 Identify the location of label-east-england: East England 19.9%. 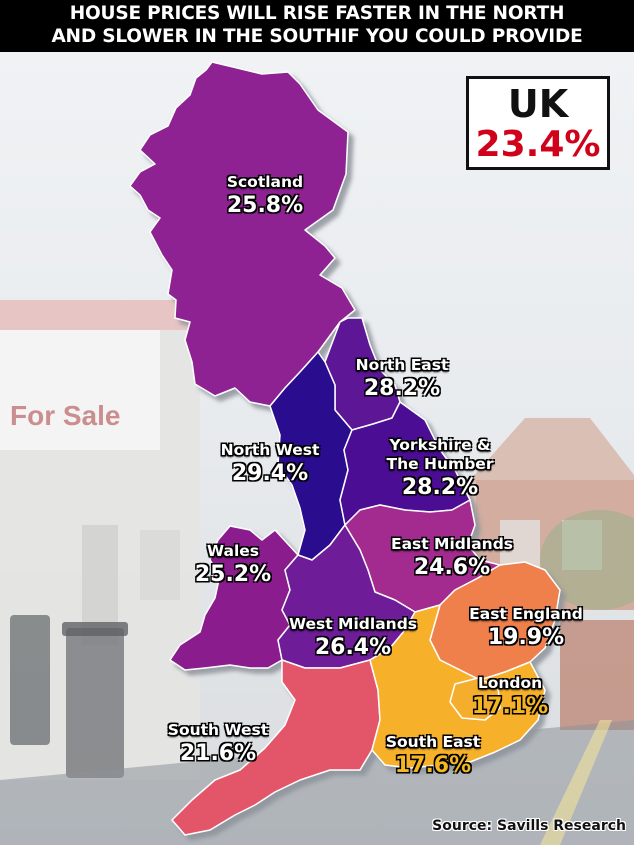
(526, 628).